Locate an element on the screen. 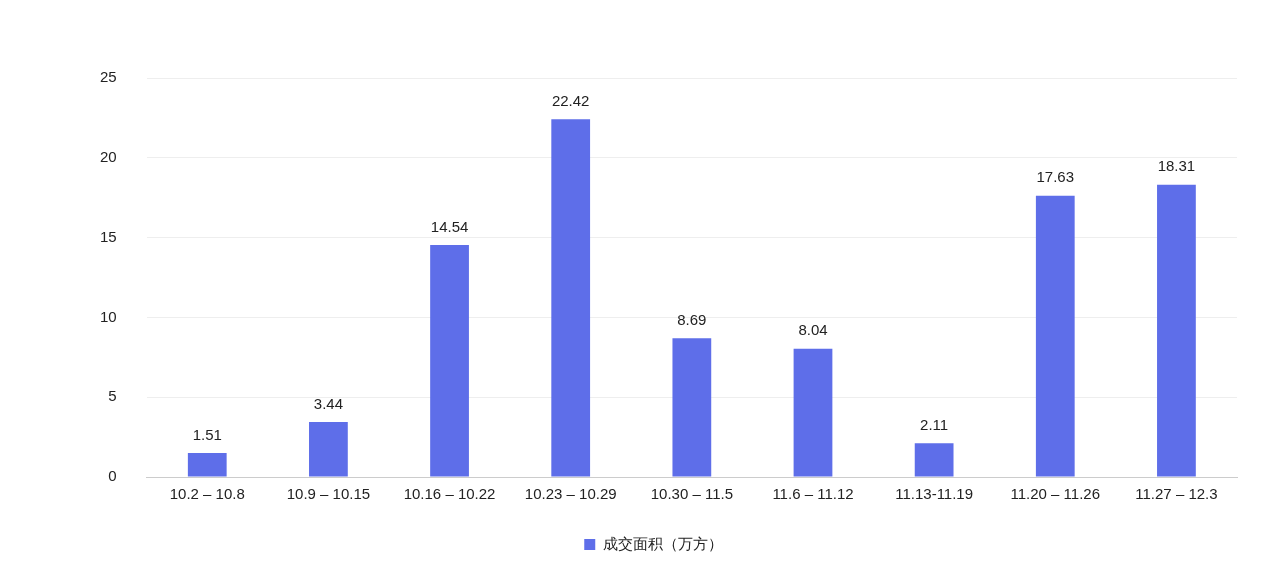  data-label: 22.42 is located at coordinates (570, 100).